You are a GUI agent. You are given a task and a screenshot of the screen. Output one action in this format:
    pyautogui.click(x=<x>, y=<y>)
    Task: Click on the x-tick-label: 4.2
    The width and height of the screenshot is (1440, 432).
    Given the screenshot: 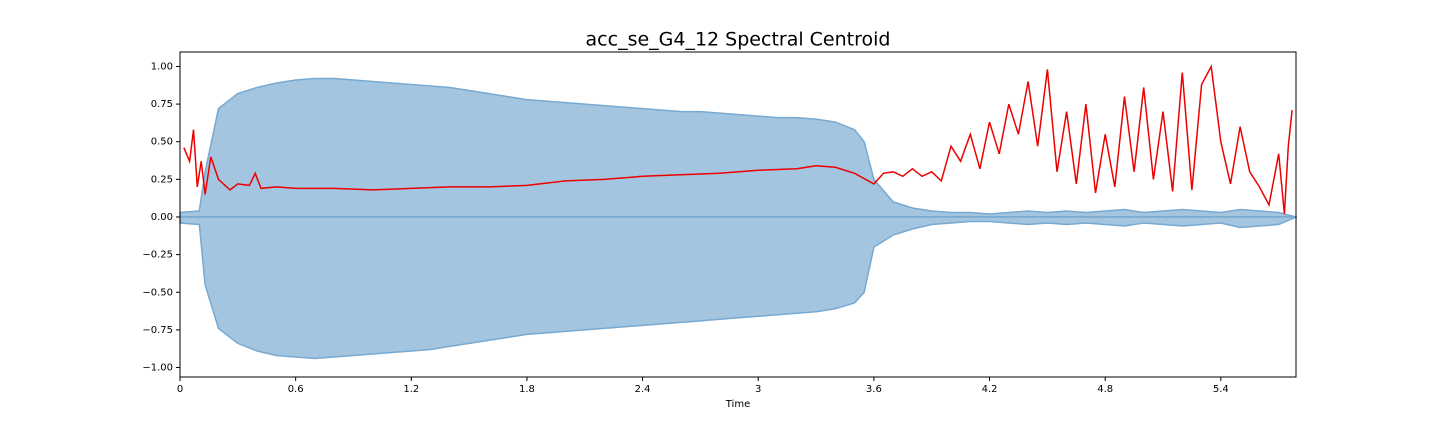 What is the action you would take?
    pyautogui.click(x=990, y=389)
    